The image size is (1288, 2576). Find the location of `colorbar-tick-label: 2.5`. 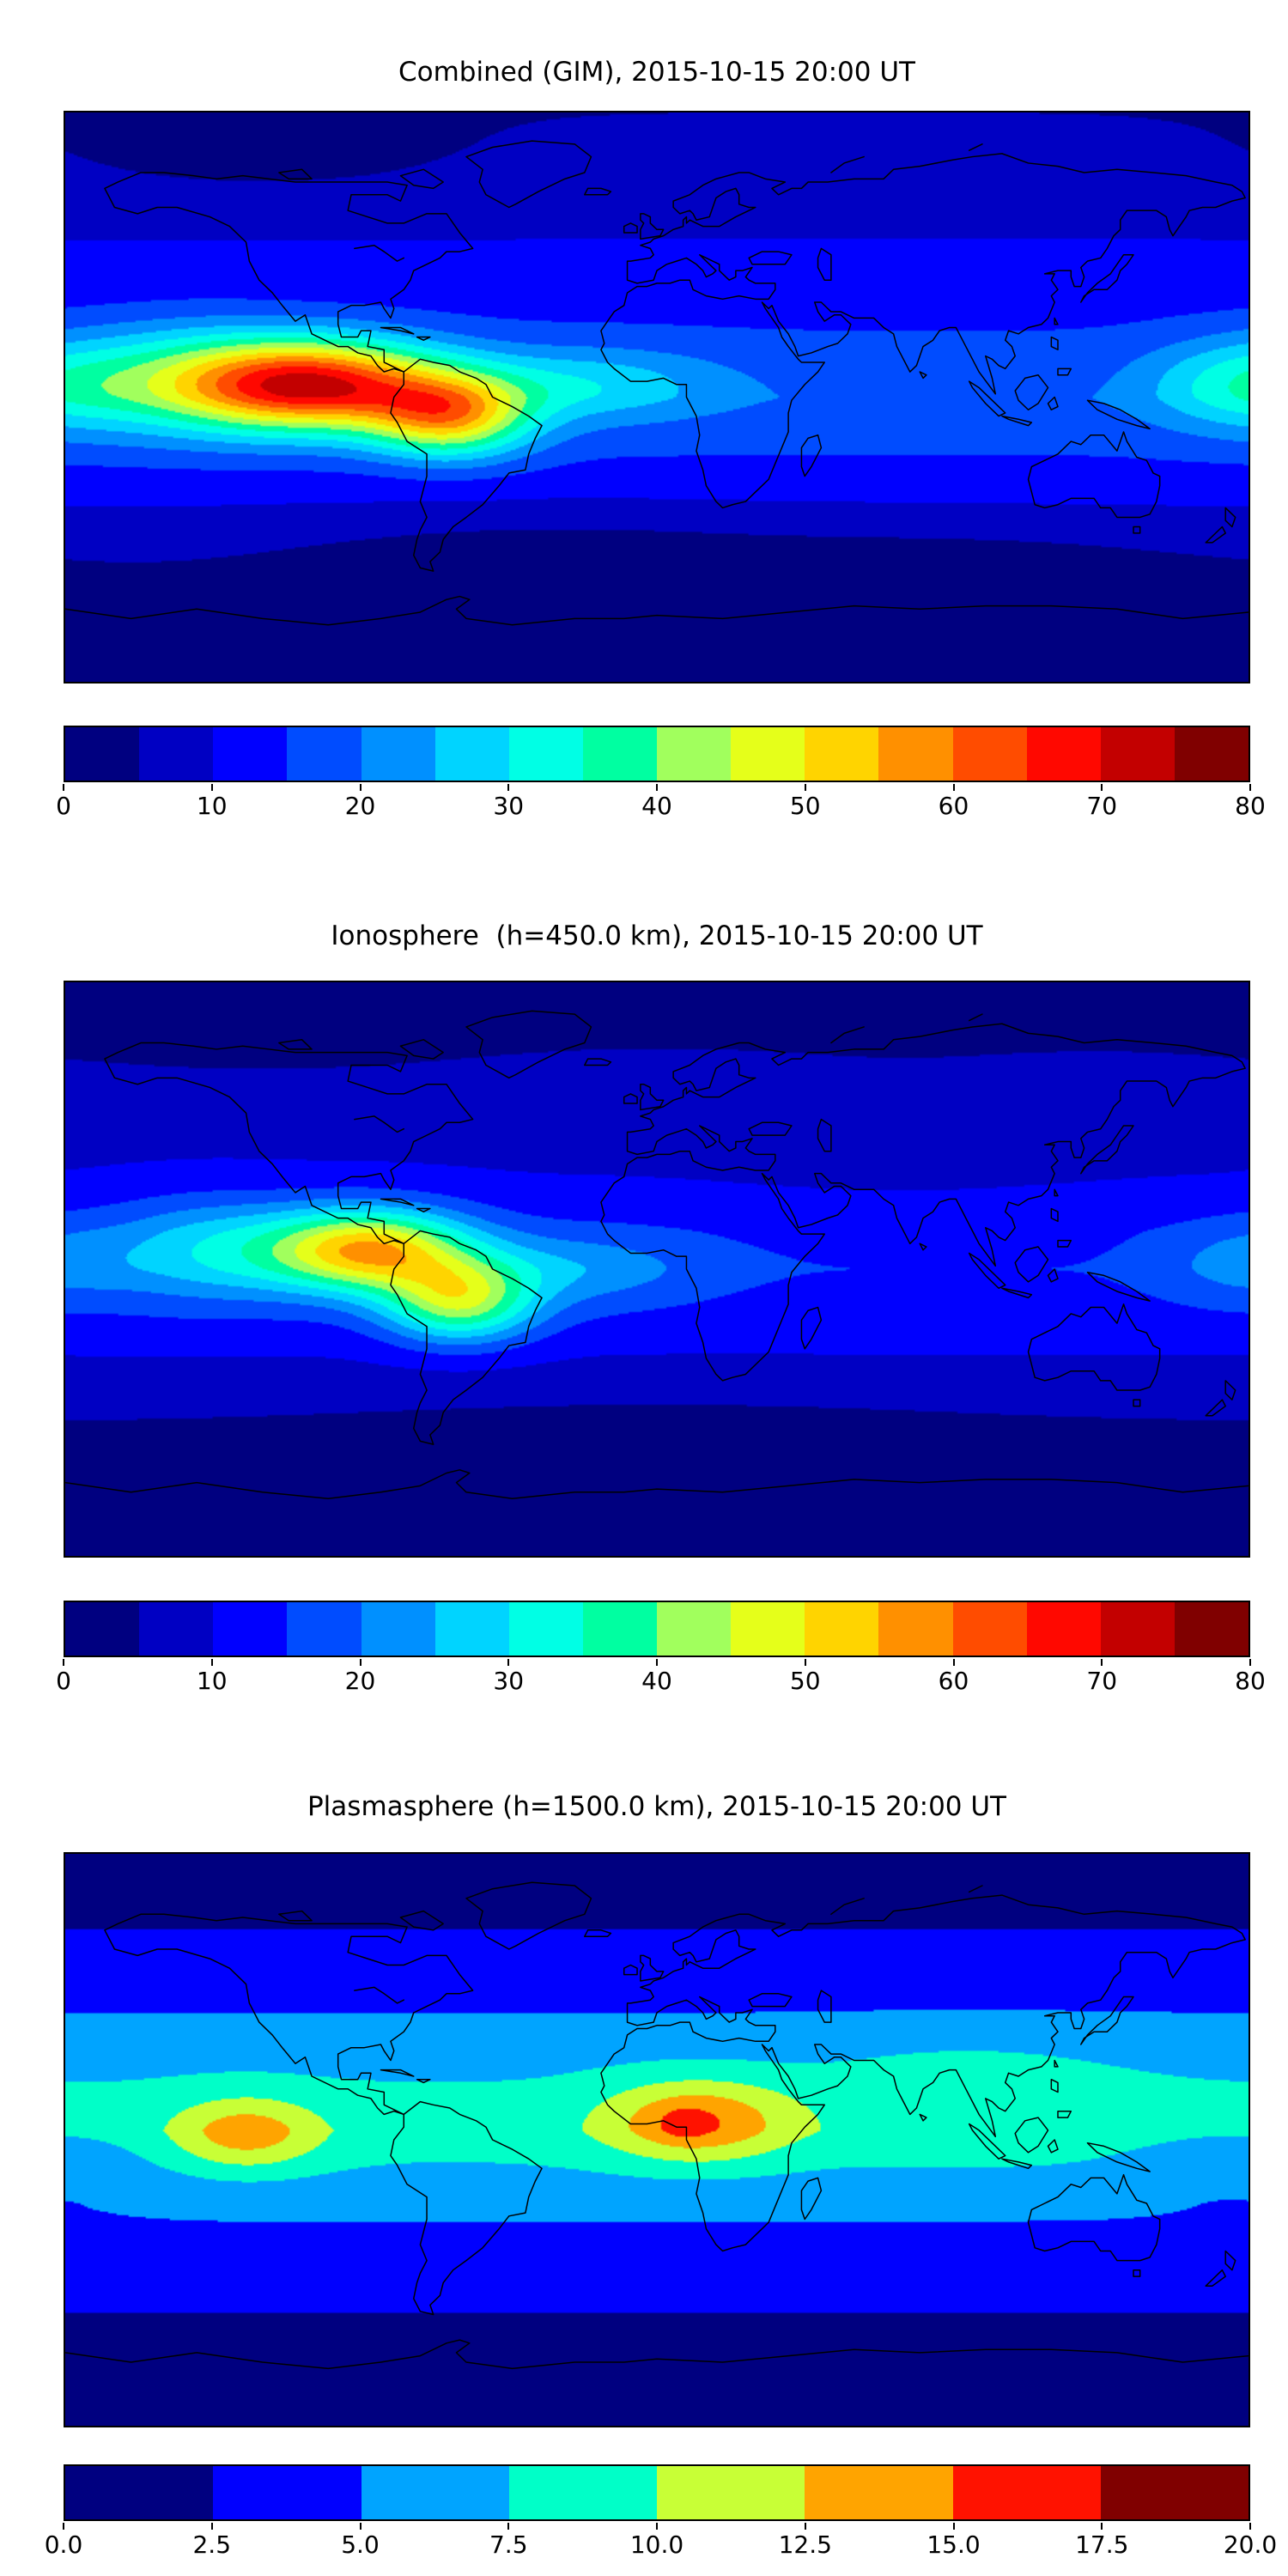

colorbar-tick-label: 2.5 is located at coordinates (212, 2544).